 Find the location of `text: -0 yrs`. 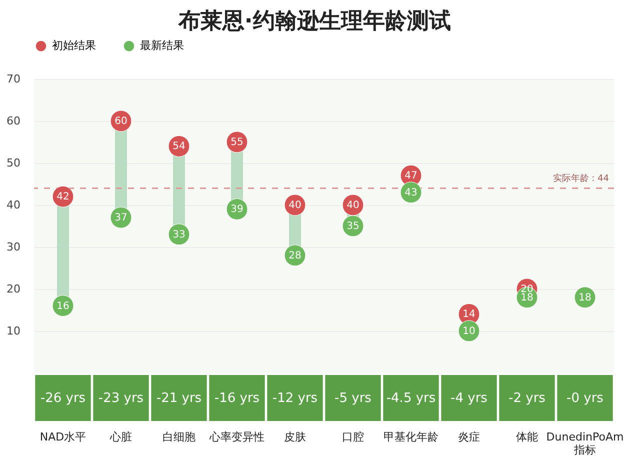

text: -0 yrs is located at coordinates (585, 398).